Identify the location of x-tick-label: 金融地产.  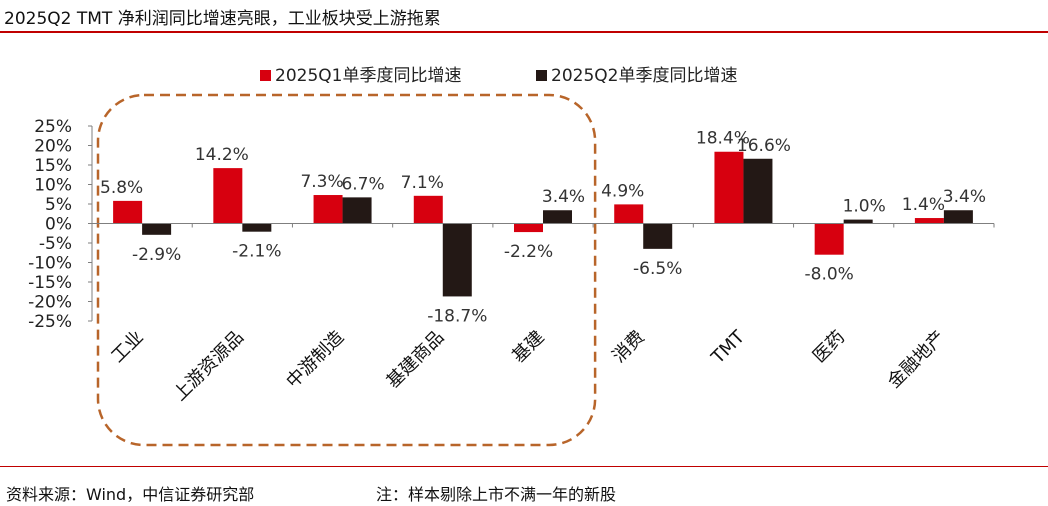
(917, 360).